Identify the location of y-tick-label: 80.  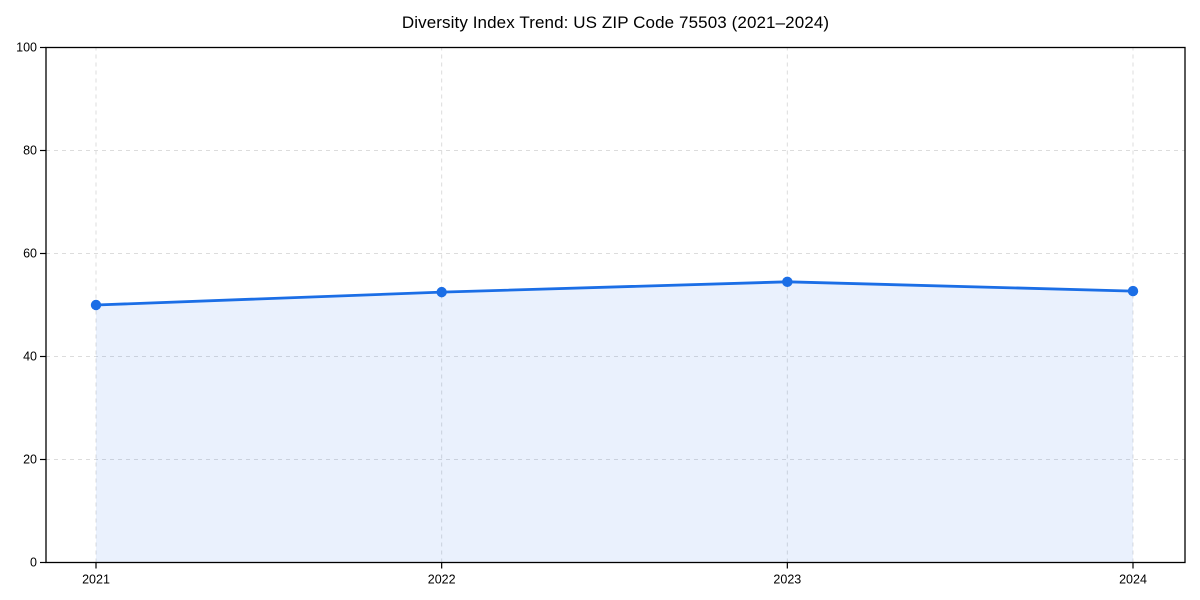
(30, 151).